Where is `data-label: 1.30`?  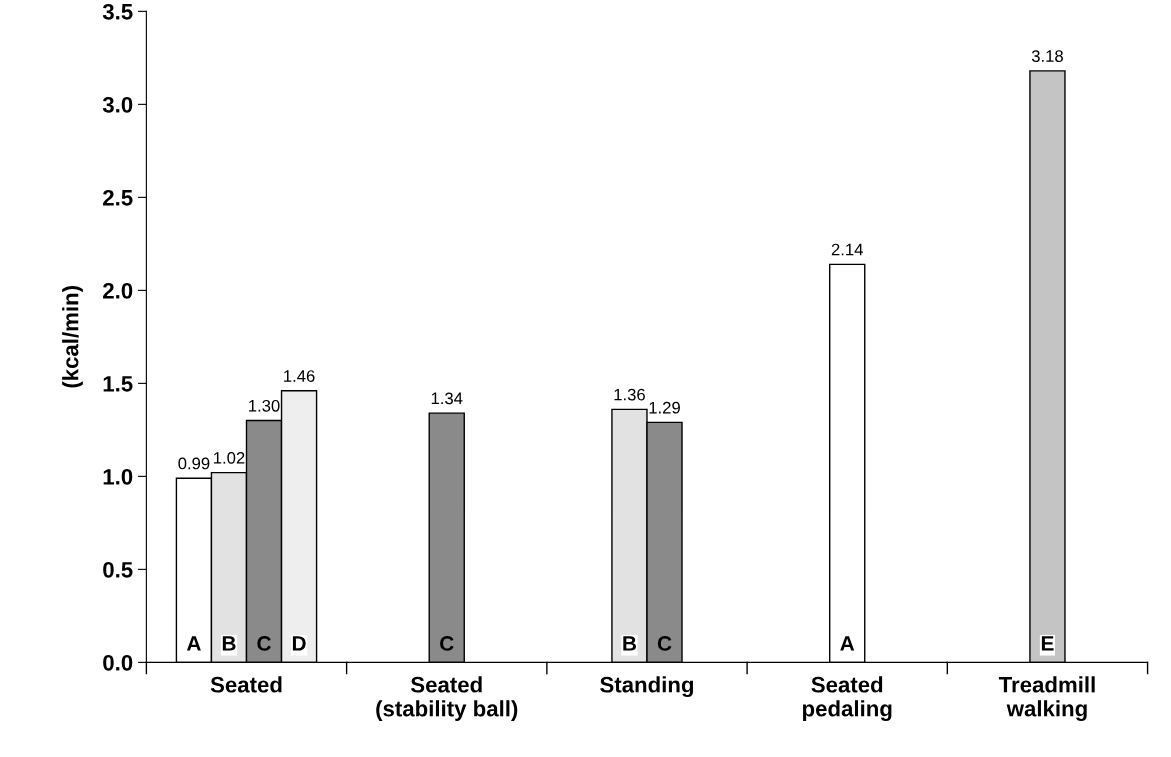
data-label: 1.30 is located at coordinates (264, 405).